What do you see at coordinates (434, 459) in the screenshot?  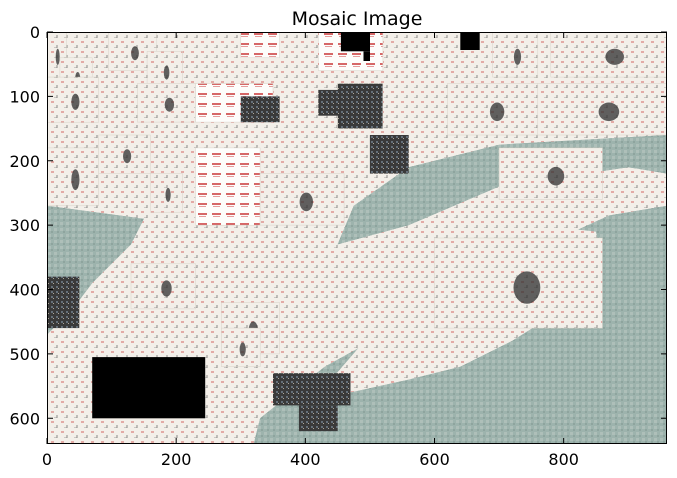 I see `x-tick-label: 600` at bounding box center [434, 459].